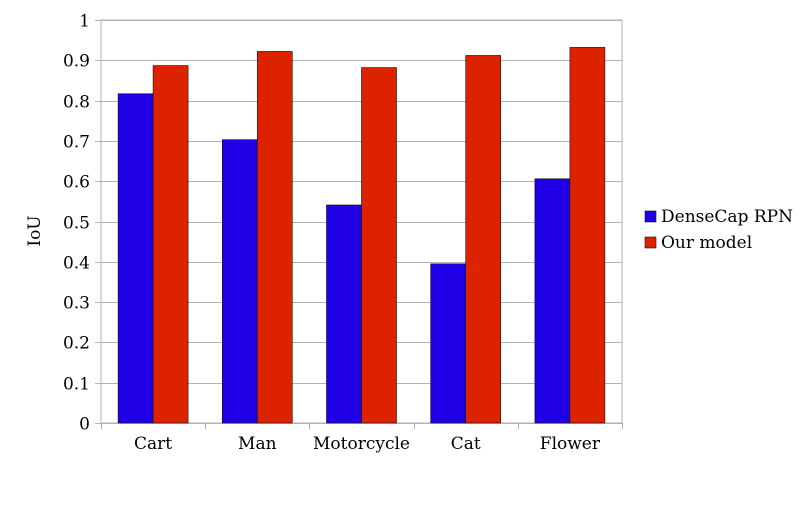 Image resolution: width=806 pixels, height=531 pixels. Describe the element at coordinates (153, 444) in the screenshot. I see `x-tick-label: Cart` at that location.